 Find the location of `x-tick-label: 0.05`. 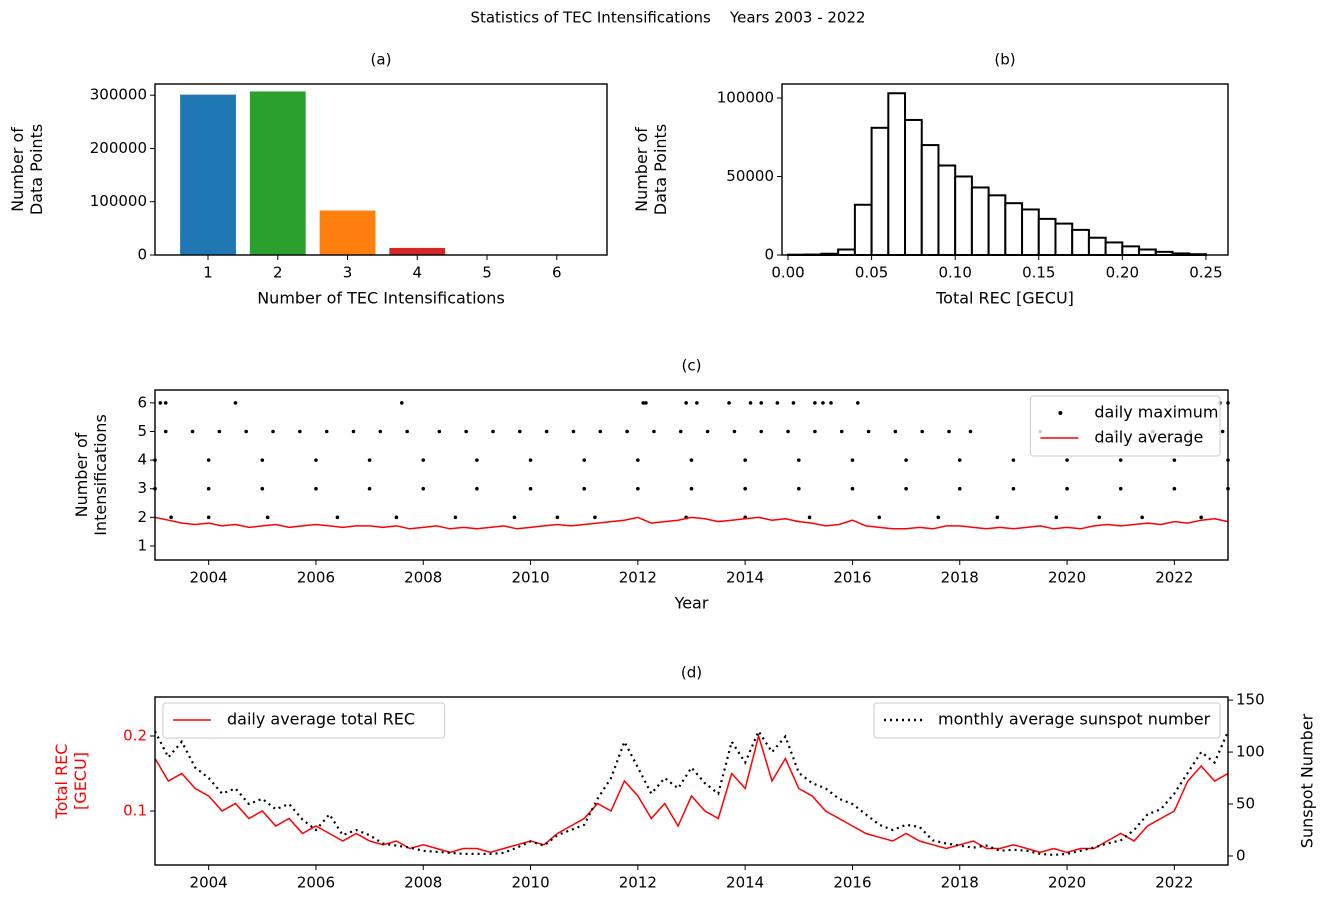

x-tick-label: 0.05 is located at coordinates (871, 273).